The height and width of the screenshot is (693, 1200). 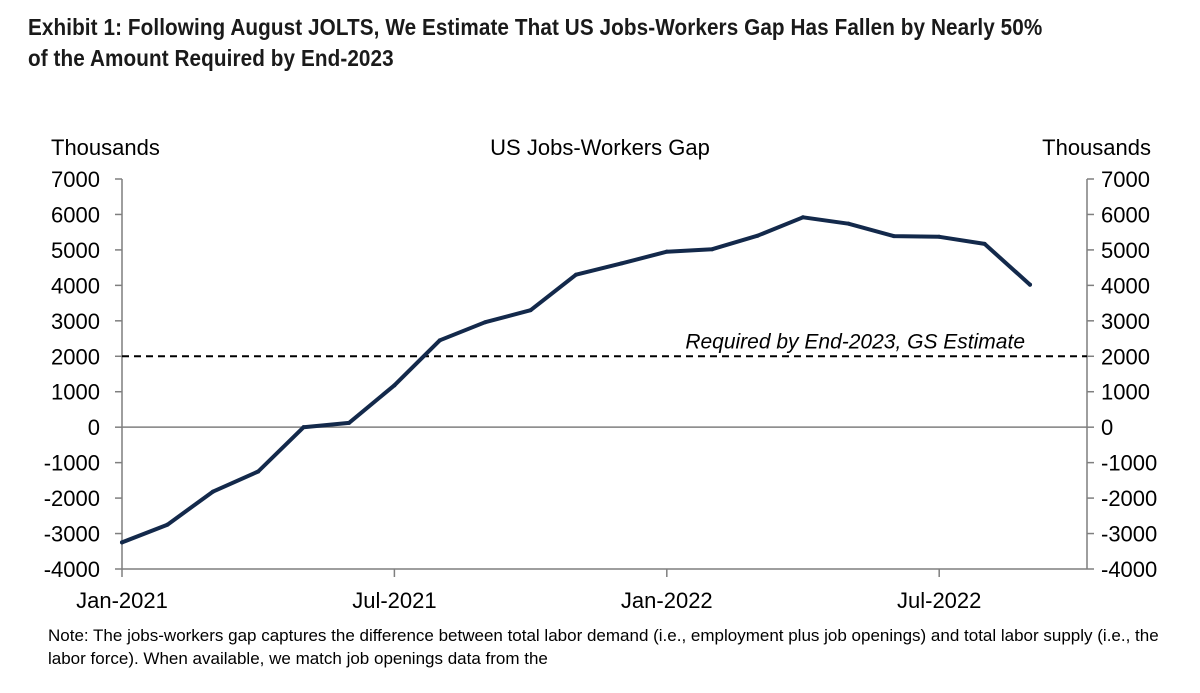 I want to click on reference-line-label: Required by End-2023, GS Estimate, so click(x=855, y=341).